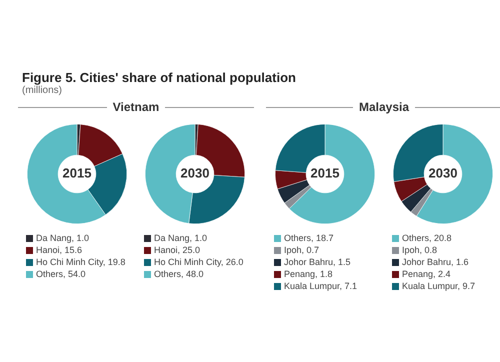 This screenshot has height=362, width=500. Describe the element at coordinates (179, 274) in the screenshot. I see `legend-label: Others, 48.0` at that location.